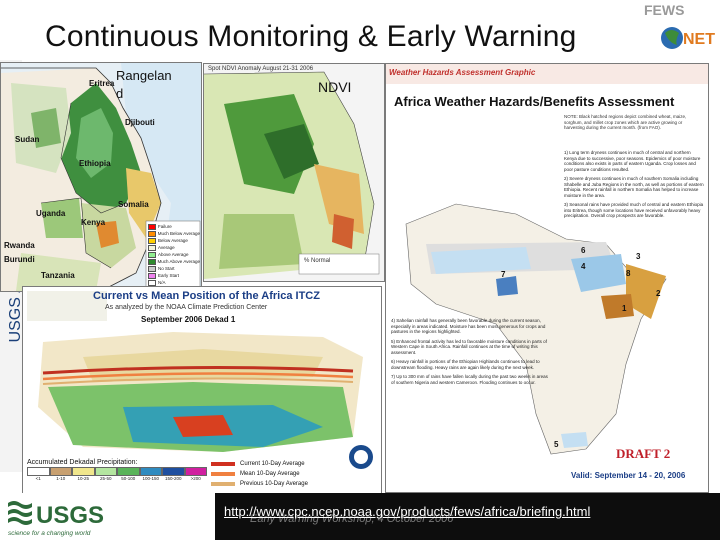 The image size is (720, 542). What do you see at coordinates (133, 204) in the screenshot?
I see `country-label: Somalia` at bounding box center [133, 204].